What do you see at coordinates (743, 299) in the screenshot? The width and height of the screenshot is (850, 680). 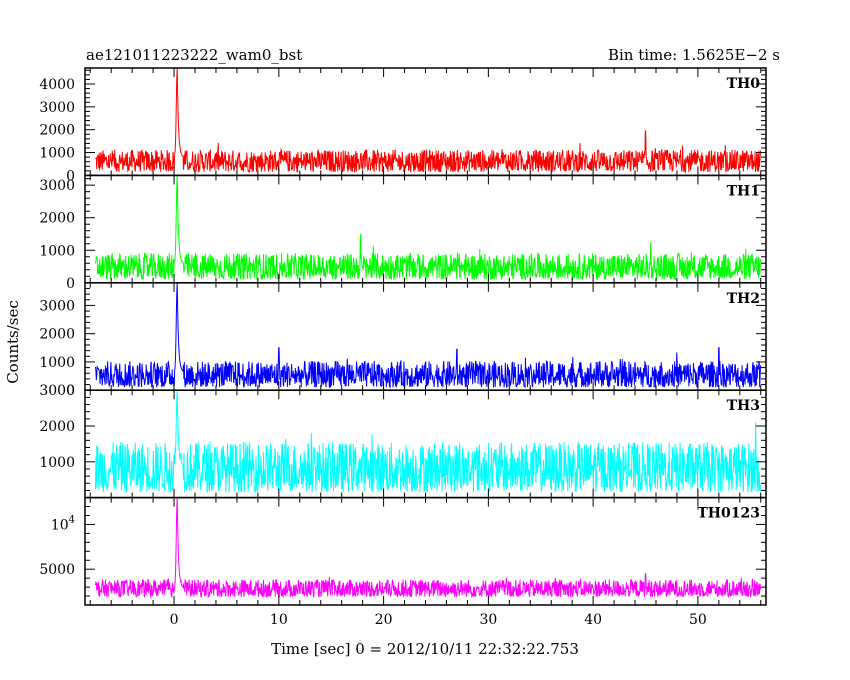 I see `panel-label: TH2` at bounding box center [743, 299].